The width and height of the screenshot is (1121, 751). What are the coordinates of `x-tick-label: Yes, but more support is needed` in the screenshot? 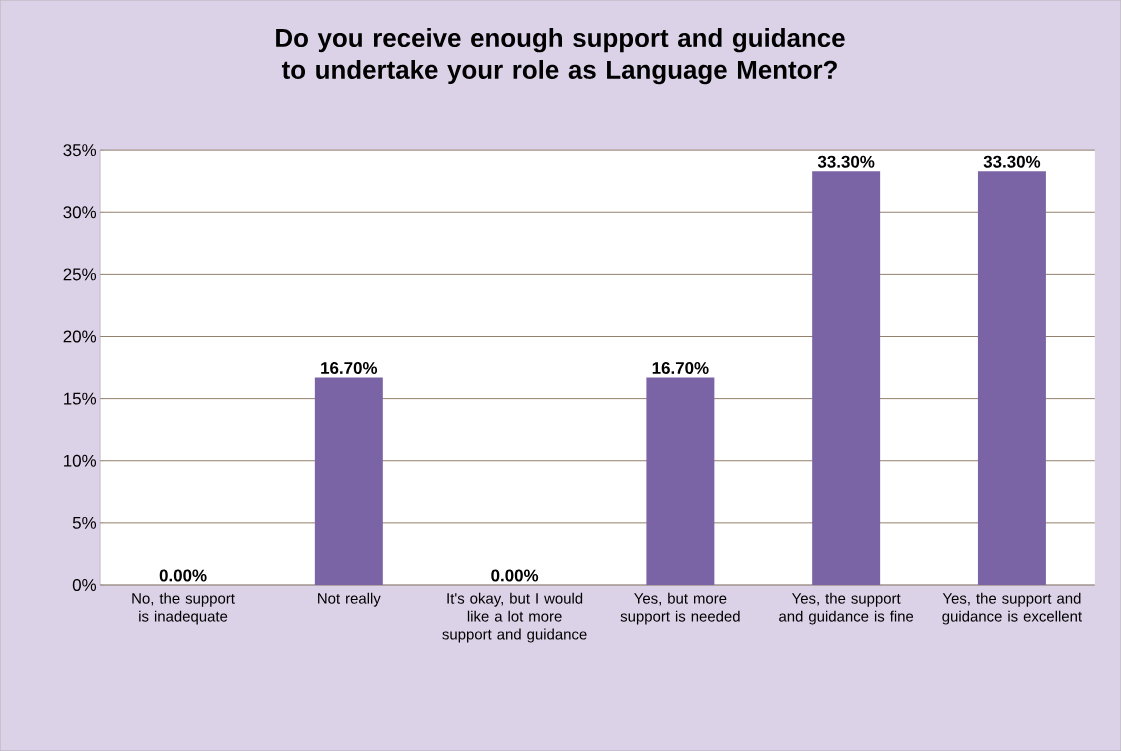 It's located at (680, 608).